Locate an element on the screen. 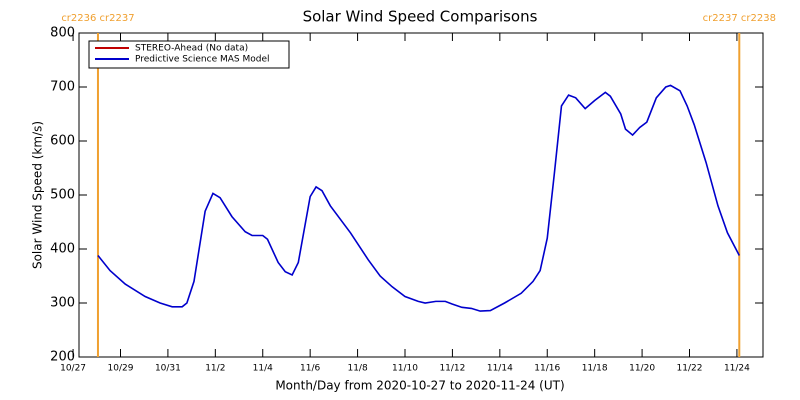 This screenshot has width=800, height=400. legend-box is located at coordinates (189, 54).